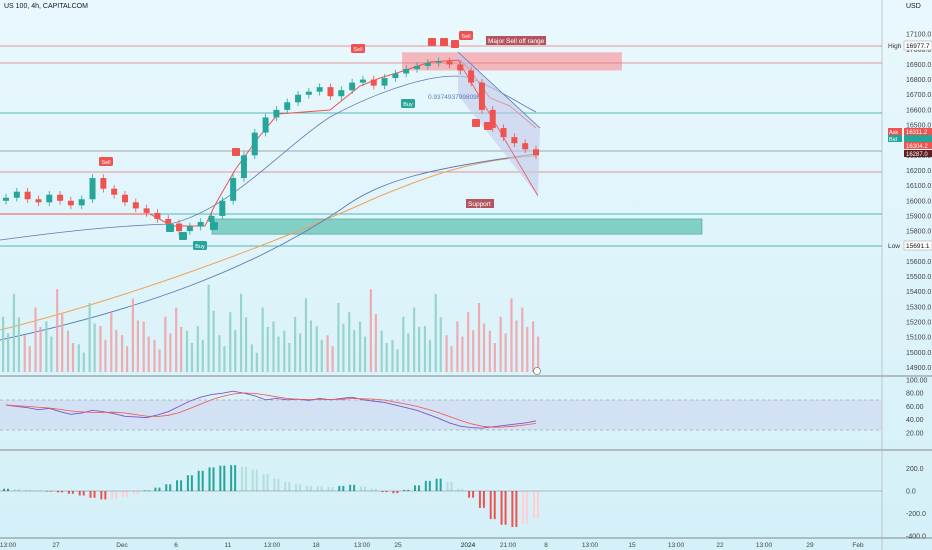 This screenshot has height=550, width=932. I want to click on rsi-tick-label: 40.00, so click(915, 420).